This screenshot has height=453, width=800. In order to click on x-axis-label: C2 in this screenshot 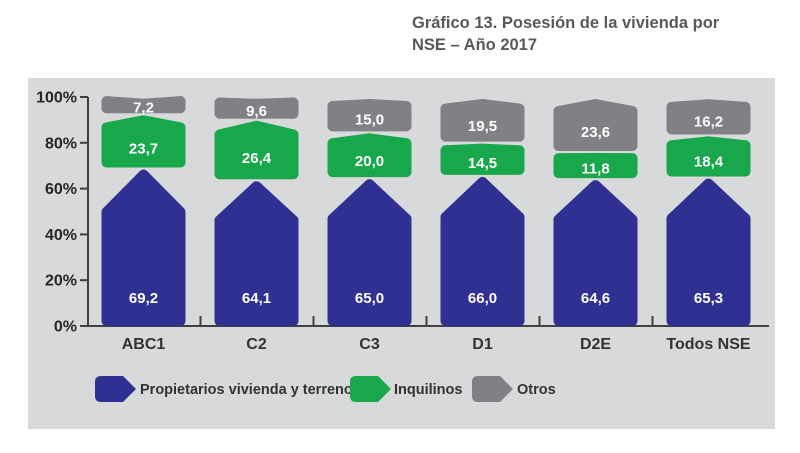, I will do `click(256, 344)`.